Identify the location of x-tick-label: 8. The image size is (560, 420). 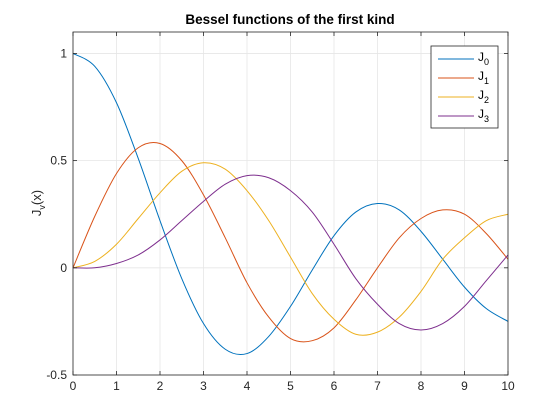
(421, 386).